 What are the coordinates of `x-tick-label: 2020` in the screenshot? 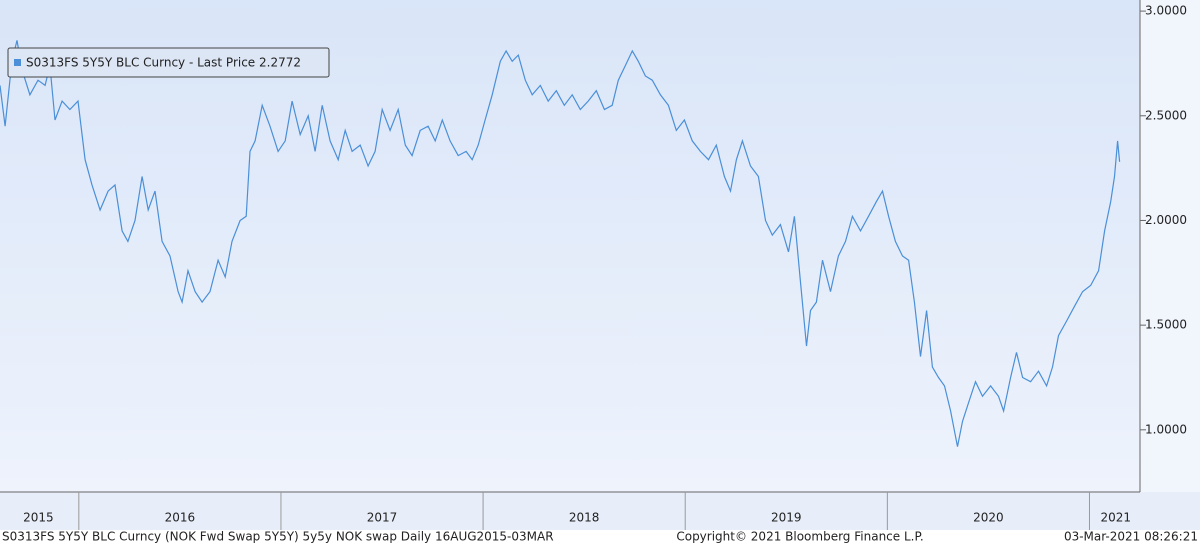 It's located at (988, 518).